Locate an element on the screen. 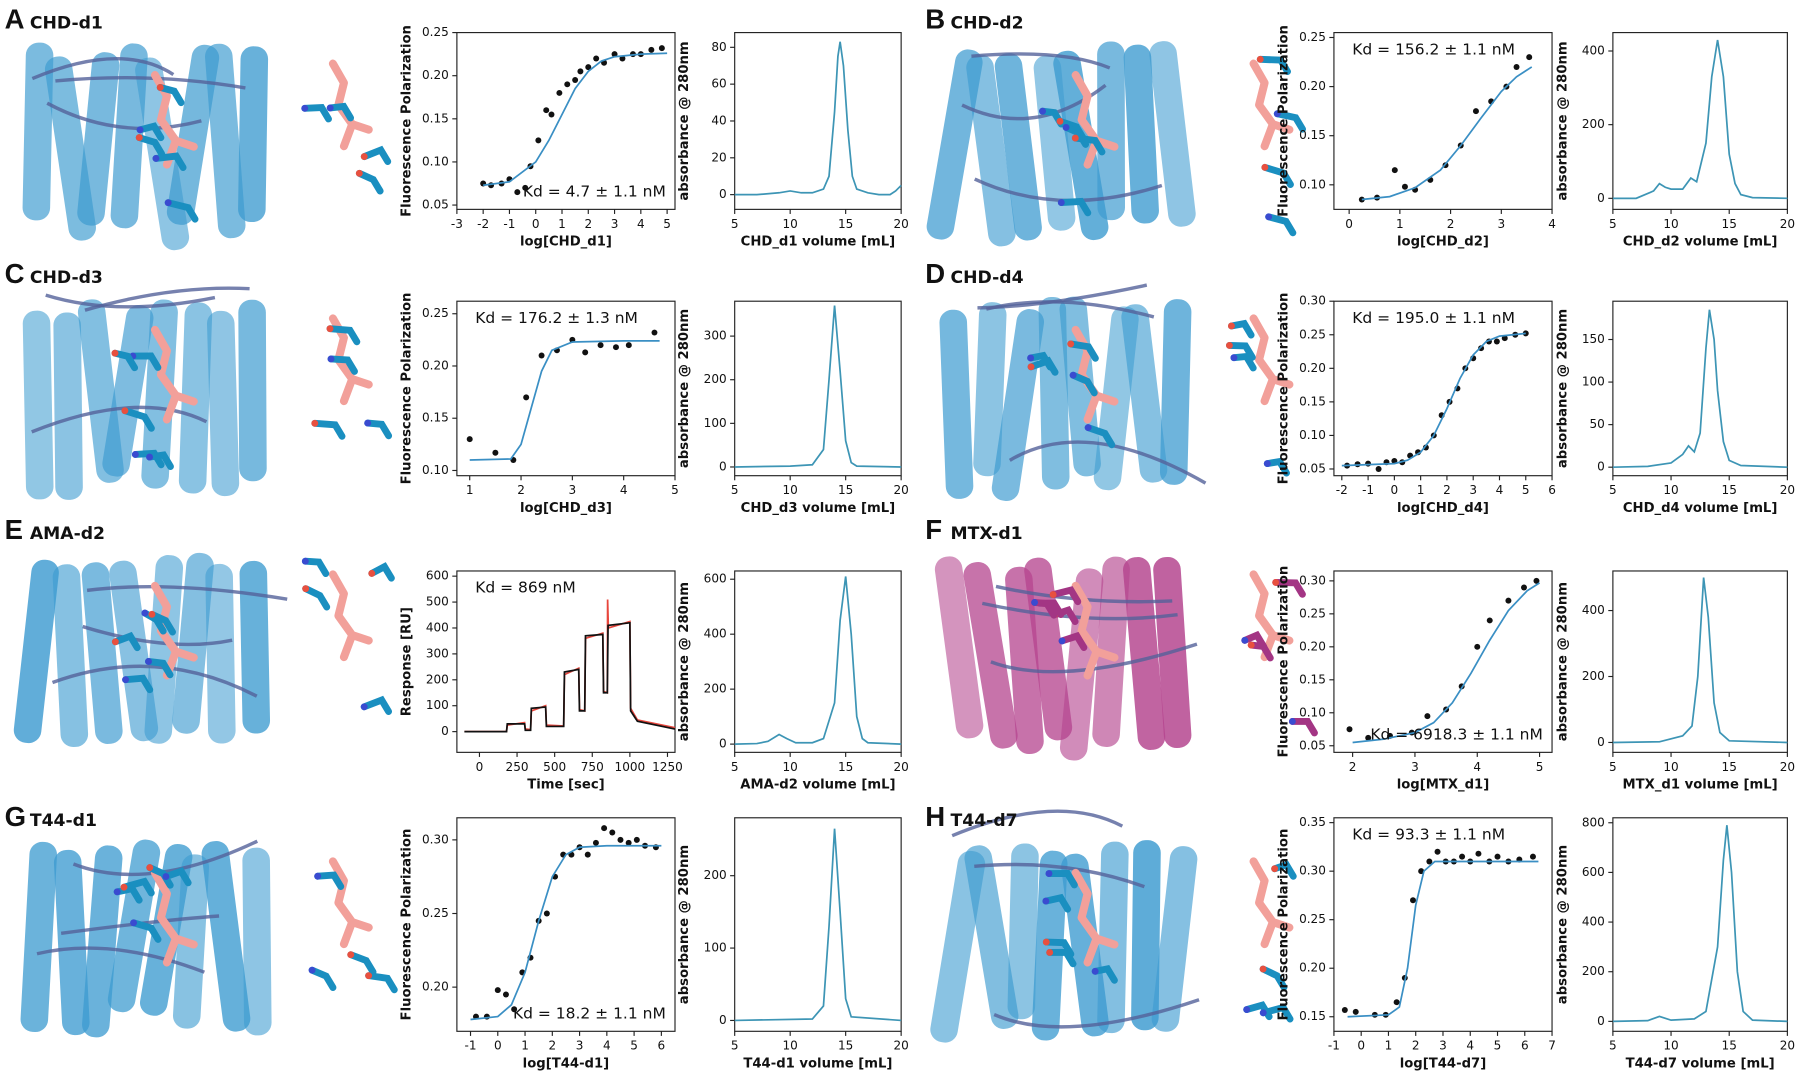  x-tick-label: 250 is located at coordinates (517, 767).